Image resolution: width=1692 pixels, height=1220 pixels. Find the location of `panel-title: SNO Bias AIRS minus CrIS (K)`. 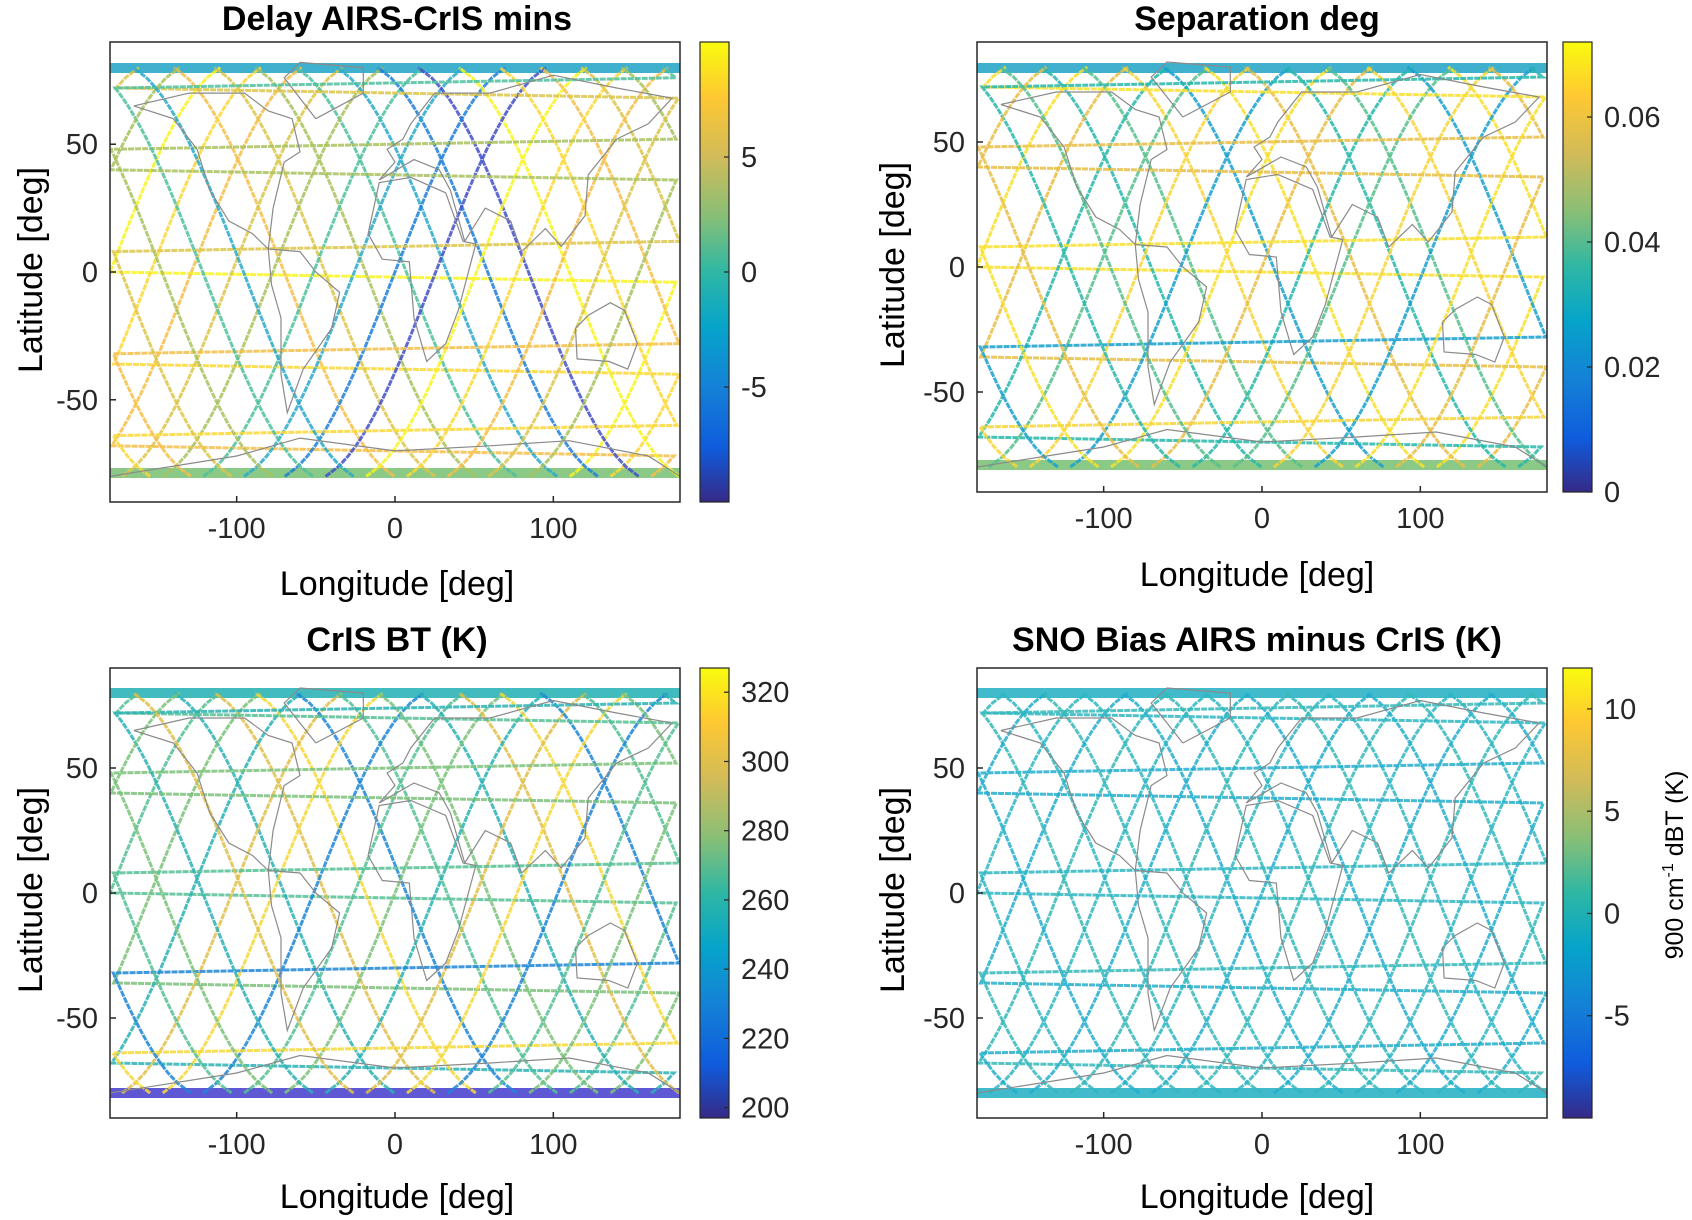

panel-title: SNO Bias AIRS minus CrIS (K) is located at coordinates (1257, 640).